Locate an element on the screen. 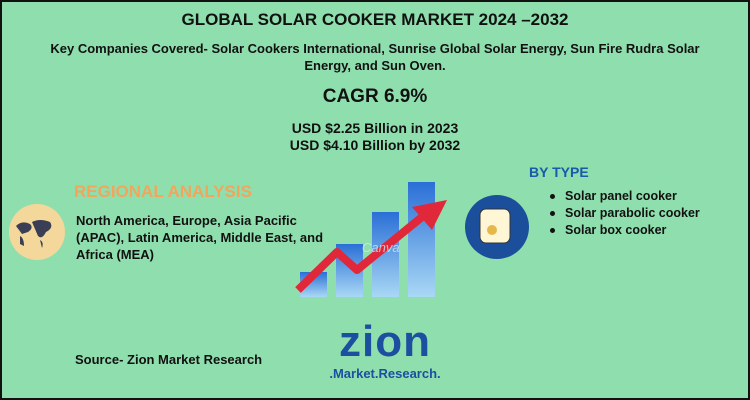  market-size: USD $4.10 Billion by 2032 is located at coordinates (375, 145).